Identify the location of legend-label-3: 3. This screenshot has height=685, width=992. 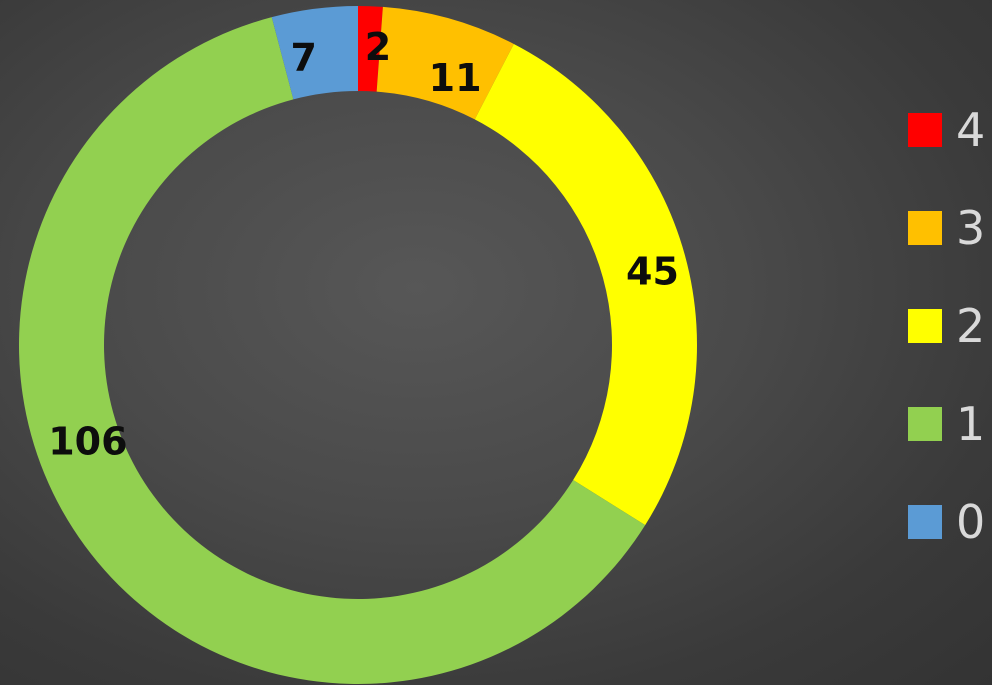
(970, 228).